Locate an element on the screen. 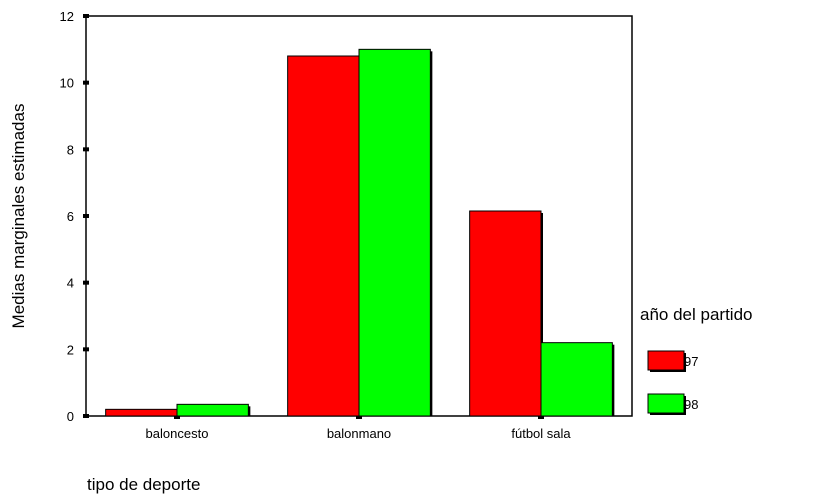  x-tick-label: balonmano is located at coordinates (359, 433).